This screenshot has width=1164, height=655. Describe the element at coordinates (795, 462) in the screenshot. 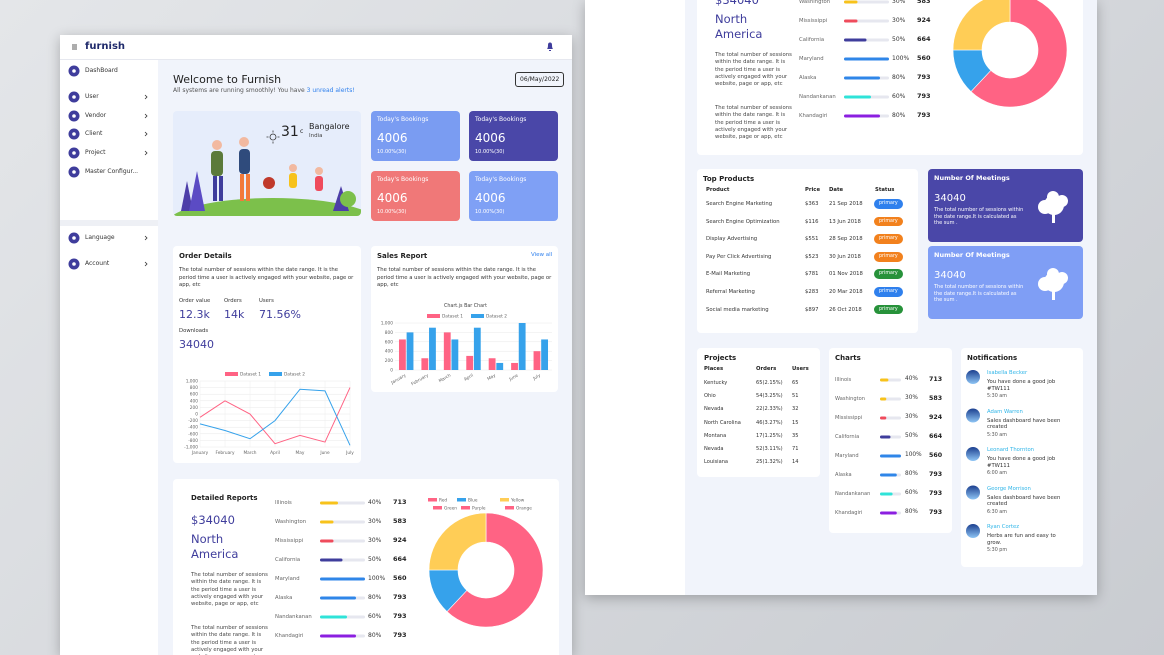

I see `project-cell: 14` at that location.